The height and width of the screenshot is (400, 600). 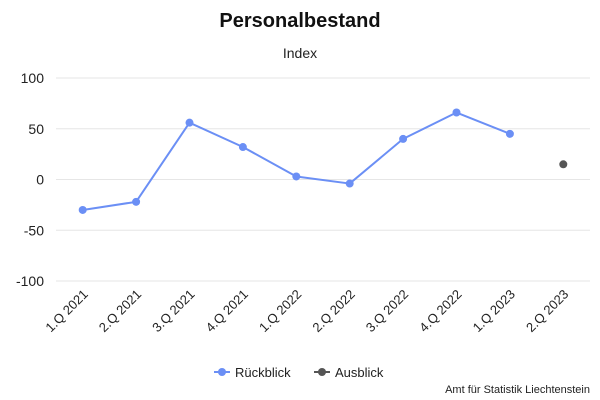 What do you see at coordinates (547, 311) in the screenshot?
I see `x-tick-label: 2.Q 2023` at bounding box center [547, 311].